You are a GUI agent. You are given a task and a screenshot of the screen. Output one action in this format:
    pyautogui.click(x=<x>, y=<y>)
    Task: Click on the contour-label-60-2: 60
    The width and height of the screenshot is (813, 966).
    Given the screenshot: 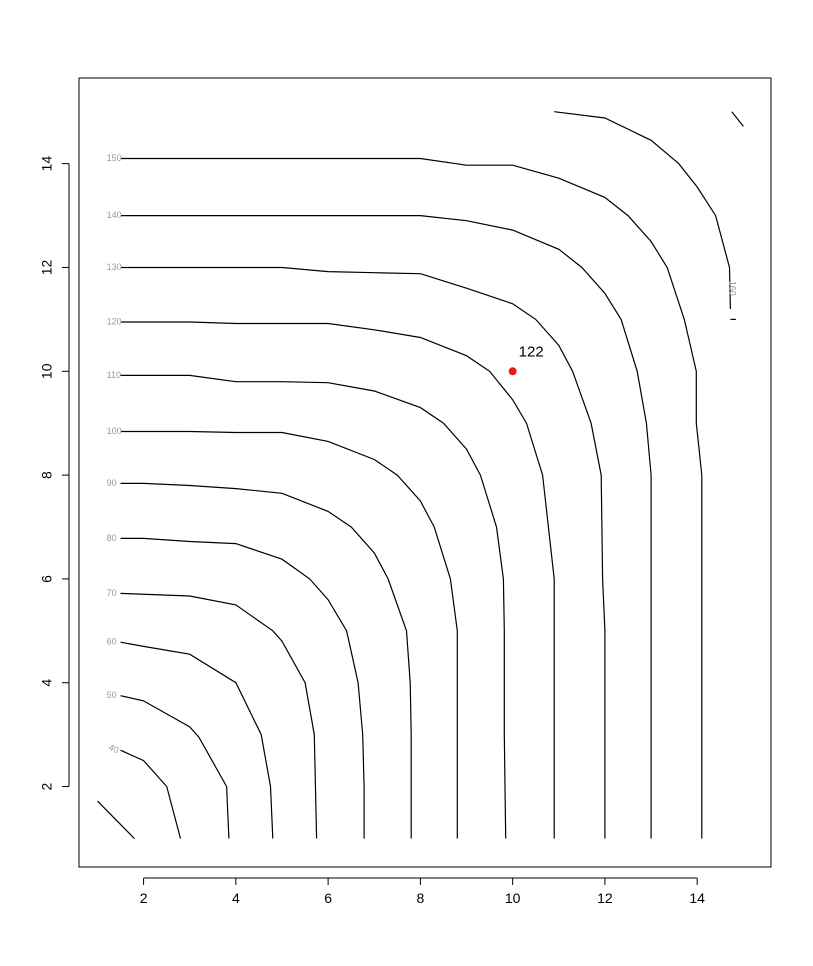 What is the action you would take?
    pyautogui.click(x=112, y=642)
    